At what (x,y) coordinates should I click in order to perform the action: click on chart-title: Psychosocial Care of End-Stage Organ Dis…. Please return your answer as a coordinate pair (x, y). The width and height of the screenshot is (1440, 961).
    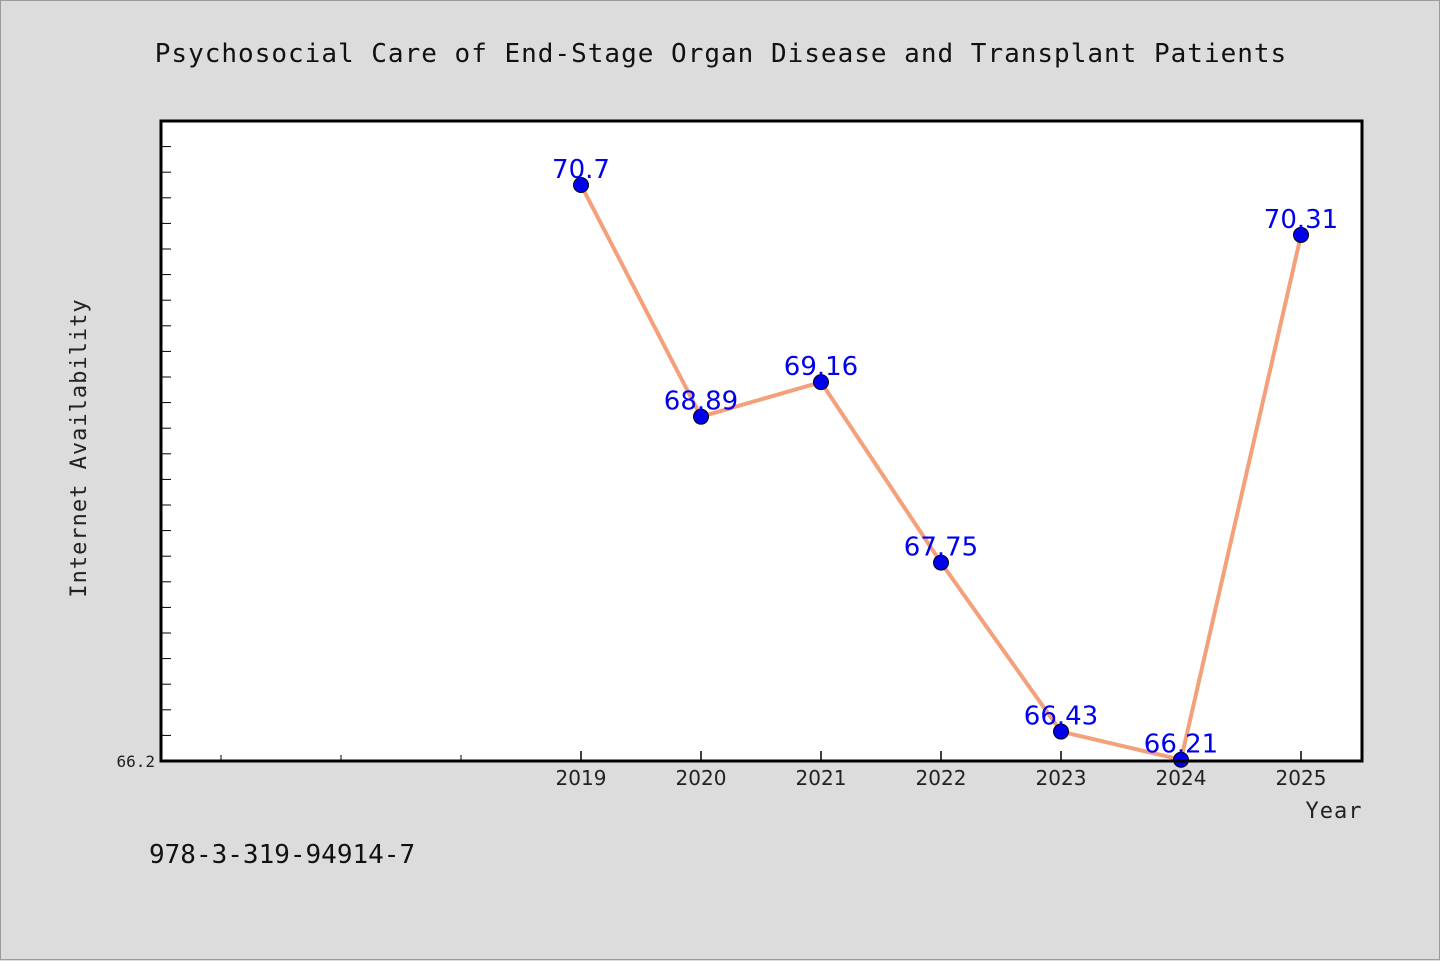
    Looking at the image, I should click on (721, 54).